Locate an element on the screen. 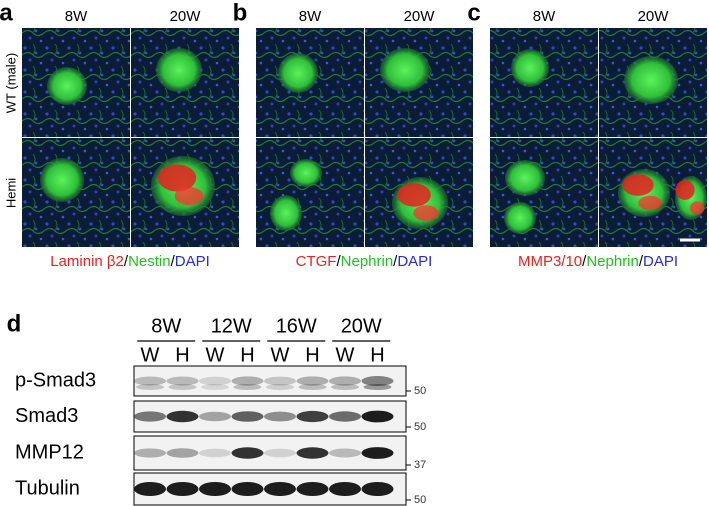  panel-letter: c is located at coordinates (473, 13).